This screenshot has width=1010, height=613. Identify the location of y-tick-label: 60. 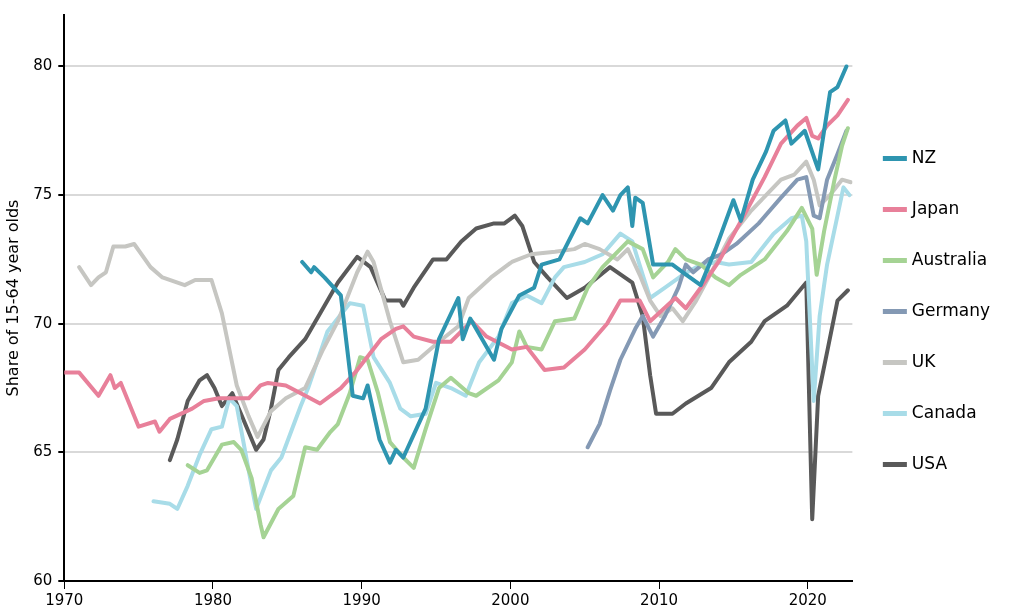
(43, 579).